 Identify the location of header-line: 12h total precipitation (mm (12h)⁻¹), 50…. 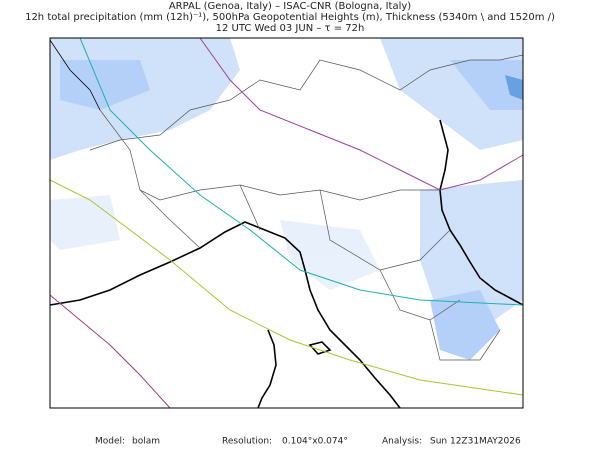
(290, 17).